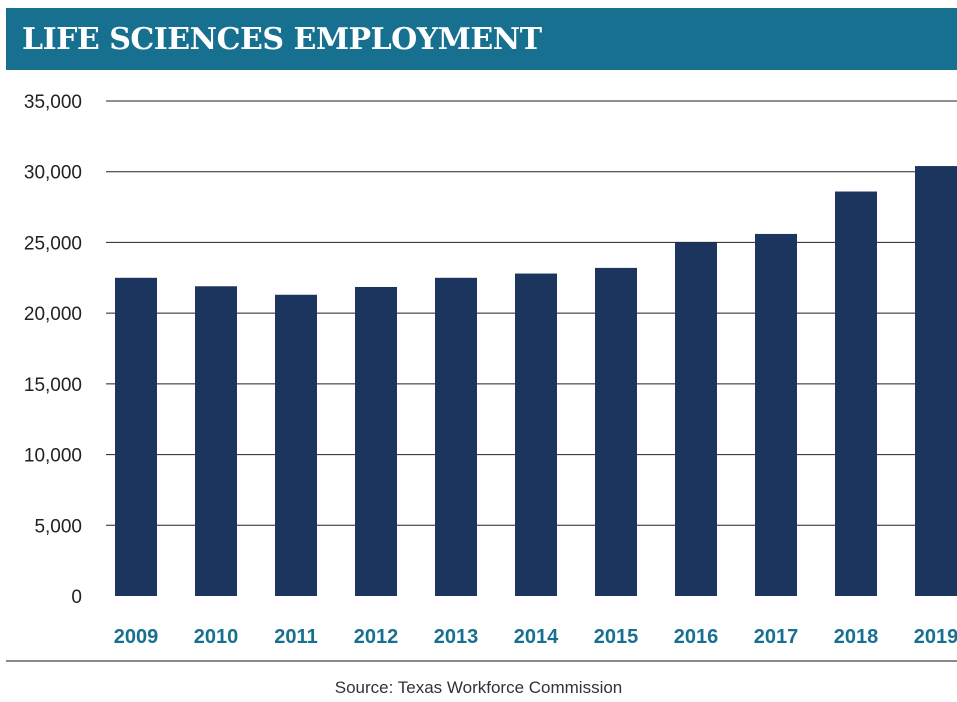  Describe the element at coordinates (935, 637) in the screenshot. I see `x-tick-label-2019: 2019` at that location.